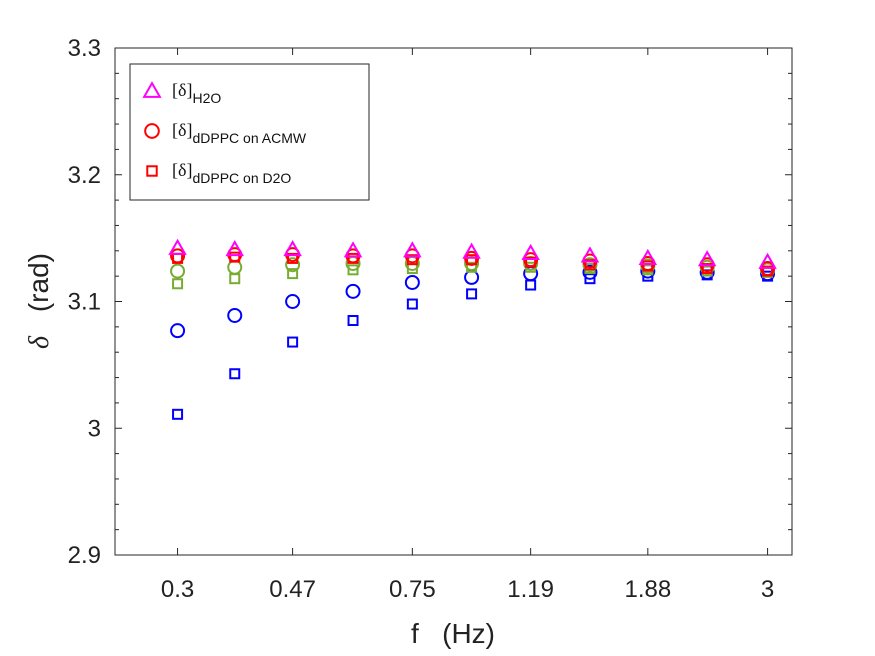 This screenshot has width=875, height=656. I want to click on x-tick-label: 0.3, so click(177, 589).